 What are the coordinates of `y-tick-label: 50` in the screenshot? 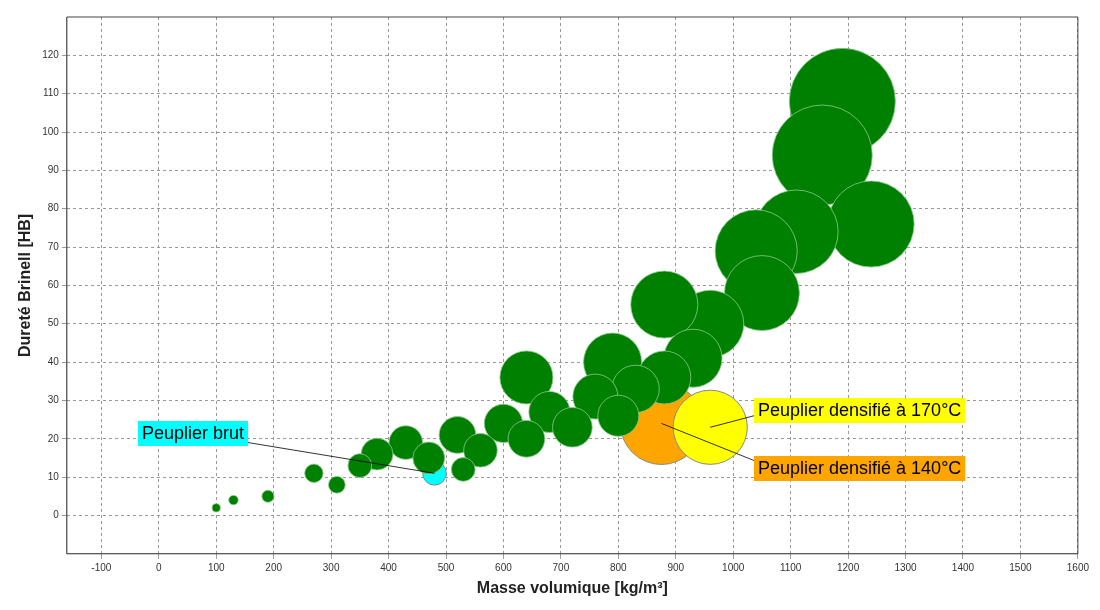 It's located at (53, 323).